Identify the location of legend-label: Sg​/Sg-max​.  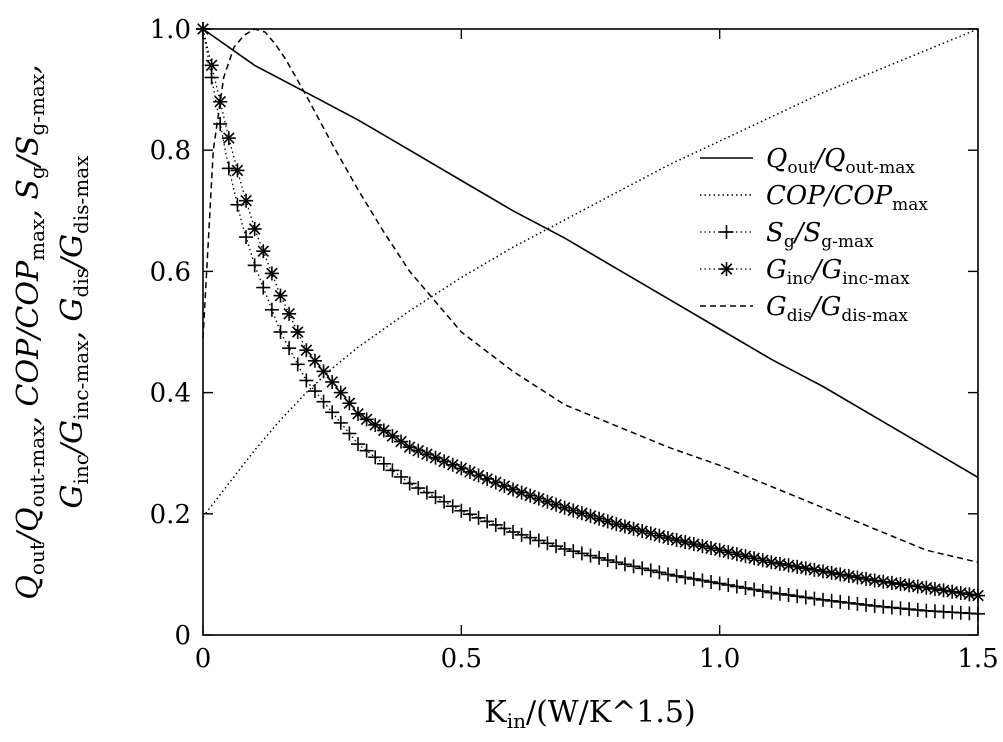
(820, 235).